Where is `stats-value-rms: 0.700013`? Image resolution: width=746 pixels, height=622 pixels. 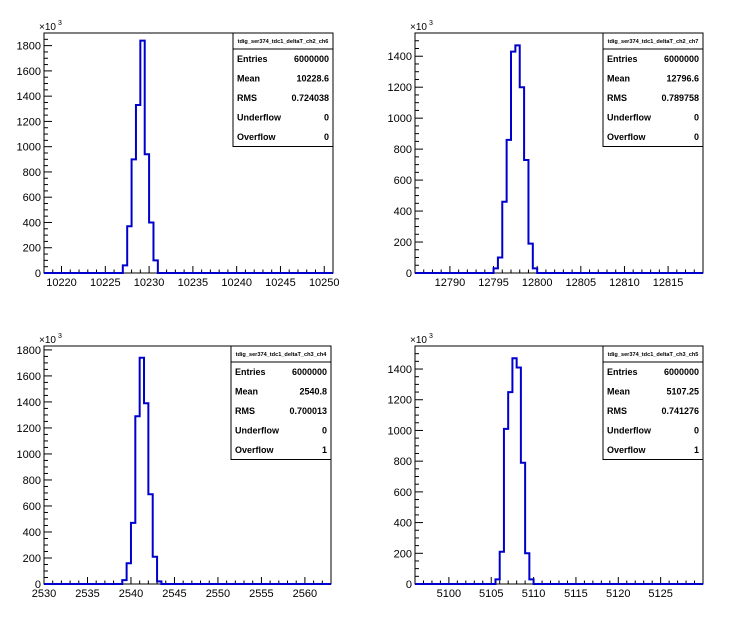
stats-value-rms: 0.700013 is located at coordinates (308, 411).